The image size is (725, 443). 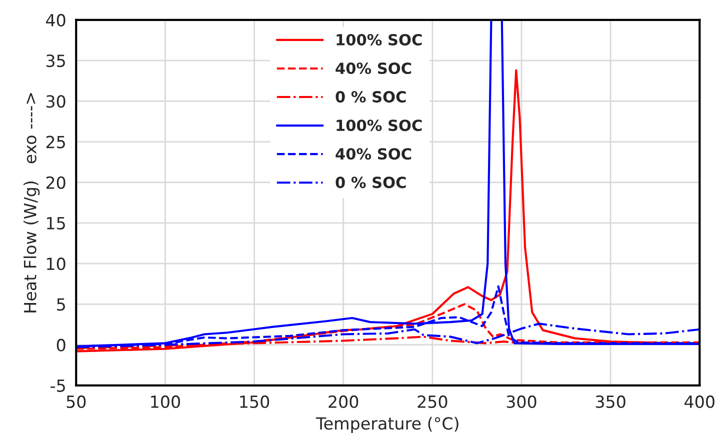 What do you see at coordinates (56, 182) in the screenshot?
I see `y-tick-label: 20` at bounding box center [56, 182].